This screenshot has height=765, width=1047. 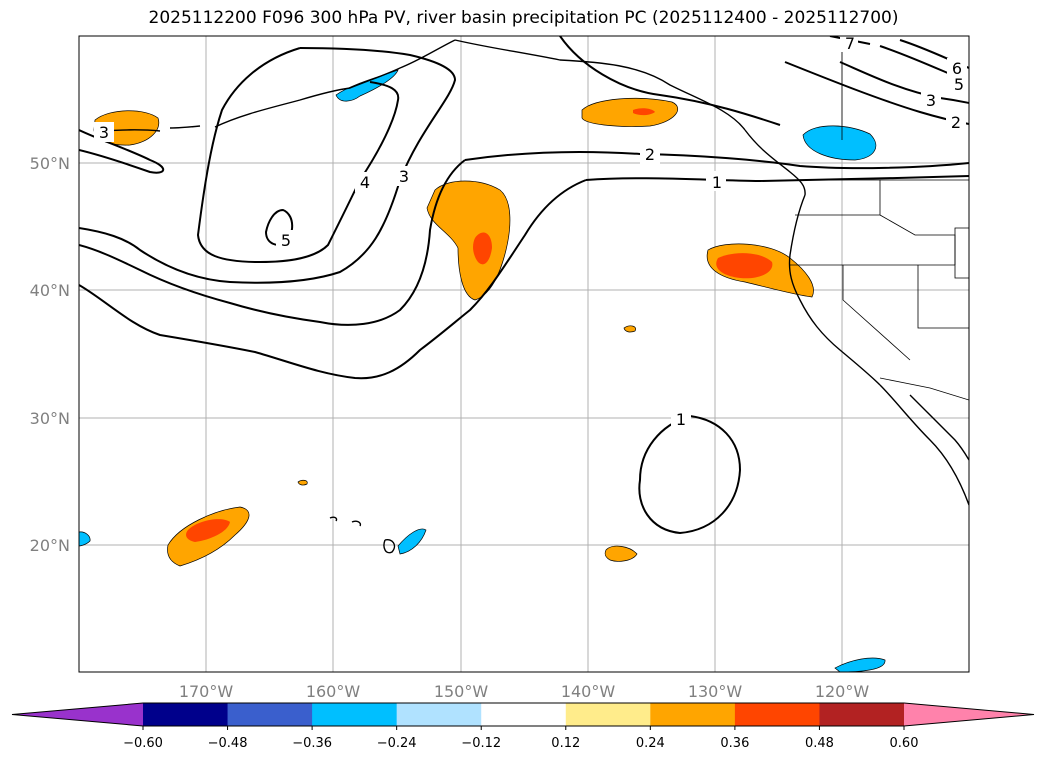 I want to click on island-hawaii-chain, so click(x=362, y=535).